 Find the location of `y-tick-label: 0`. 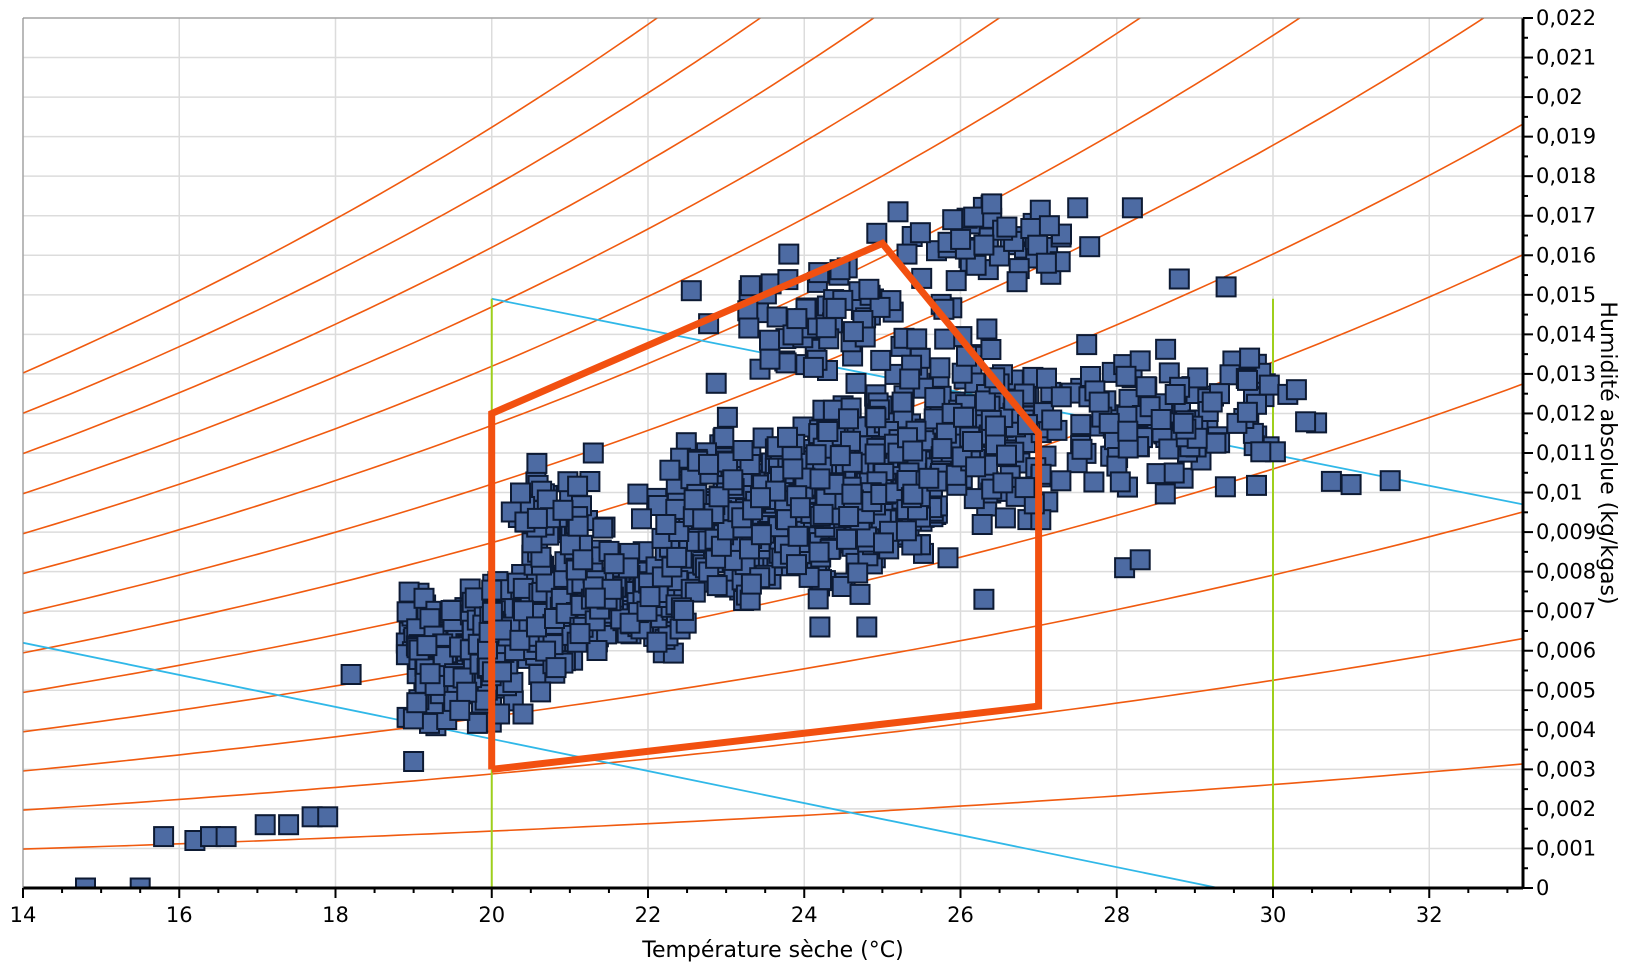

y-tick-label: 0 is located at coordinates (1542, 888).